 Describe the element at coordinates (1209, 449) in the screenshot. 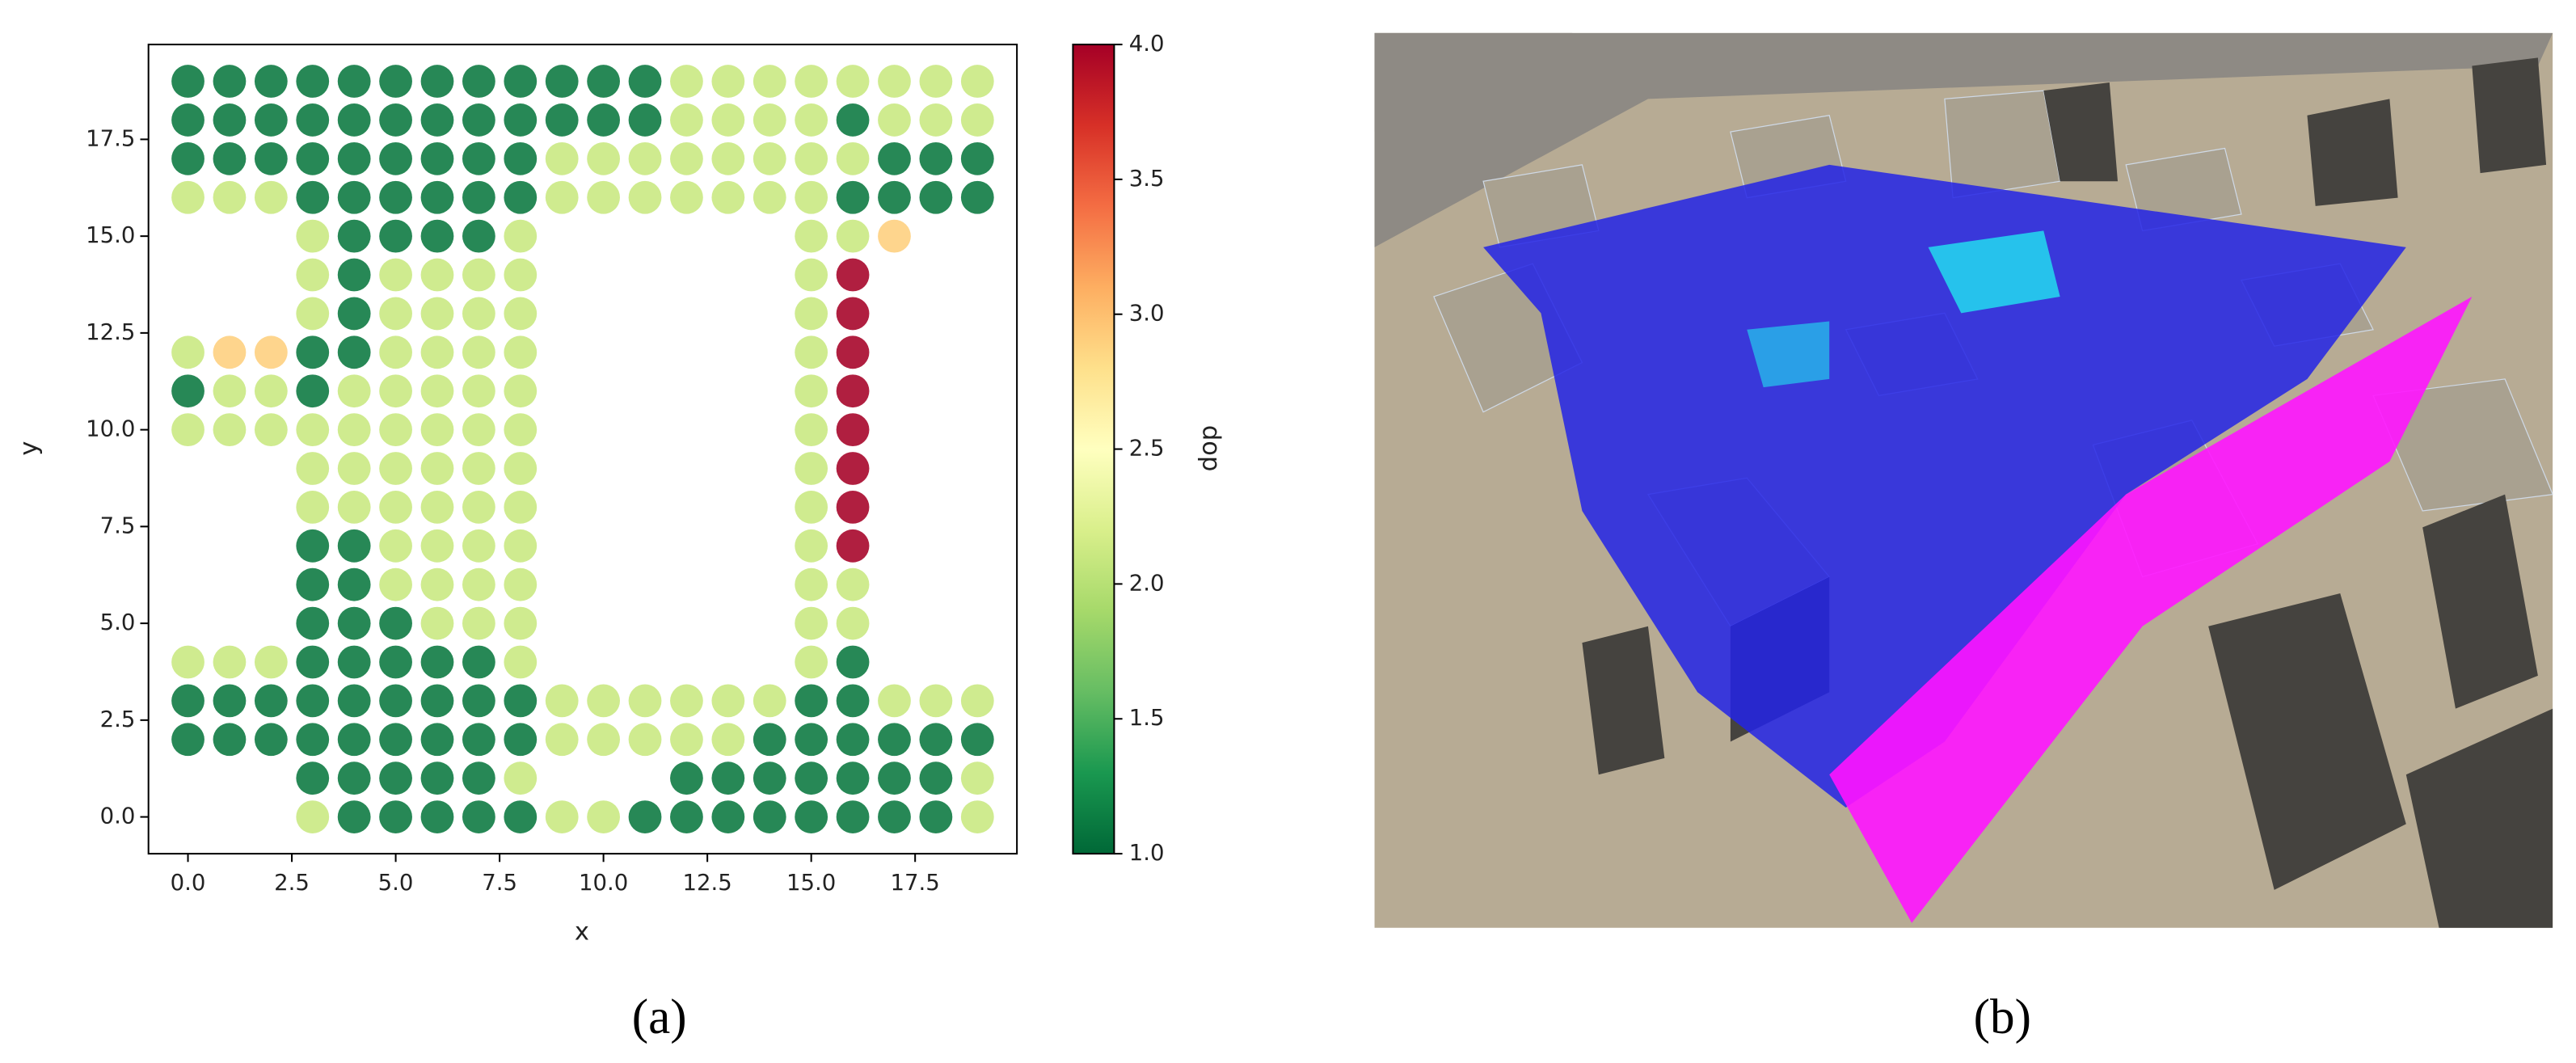

I see `colorbar-label: dop` at that location.